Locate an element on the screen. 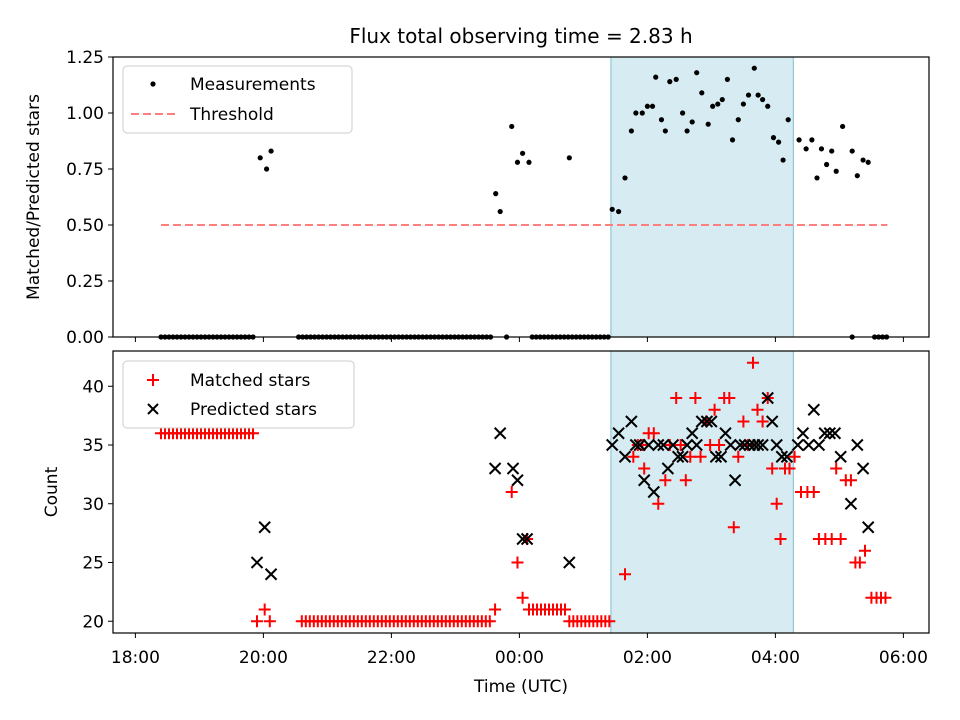  top-y-tick-label: 0.00 is located at coordinates (85, 338).